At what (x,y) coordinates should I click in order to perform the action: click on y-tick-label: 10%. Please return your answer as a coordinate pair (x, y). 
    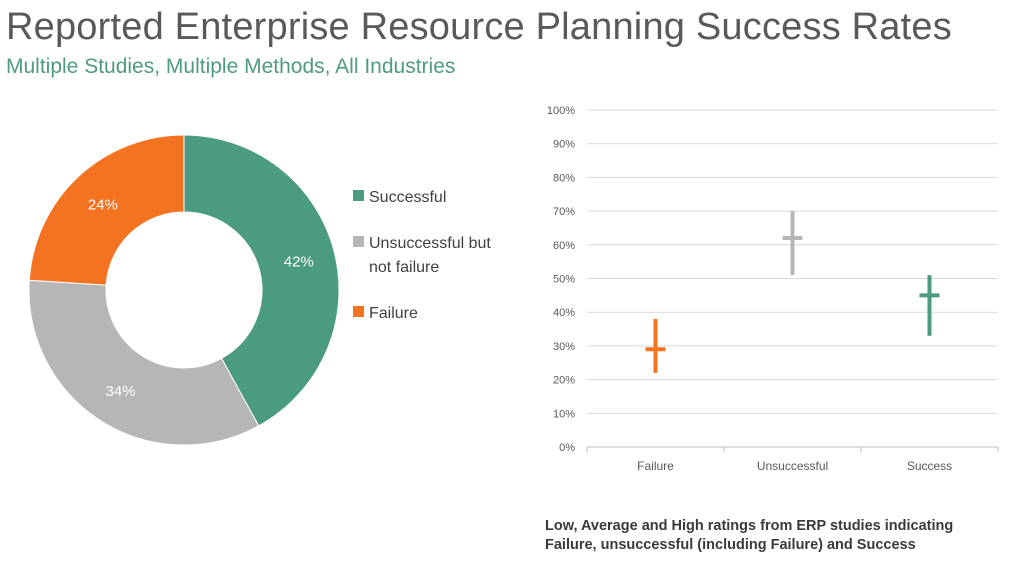
    Looking at the image, I should click on (564, 414).